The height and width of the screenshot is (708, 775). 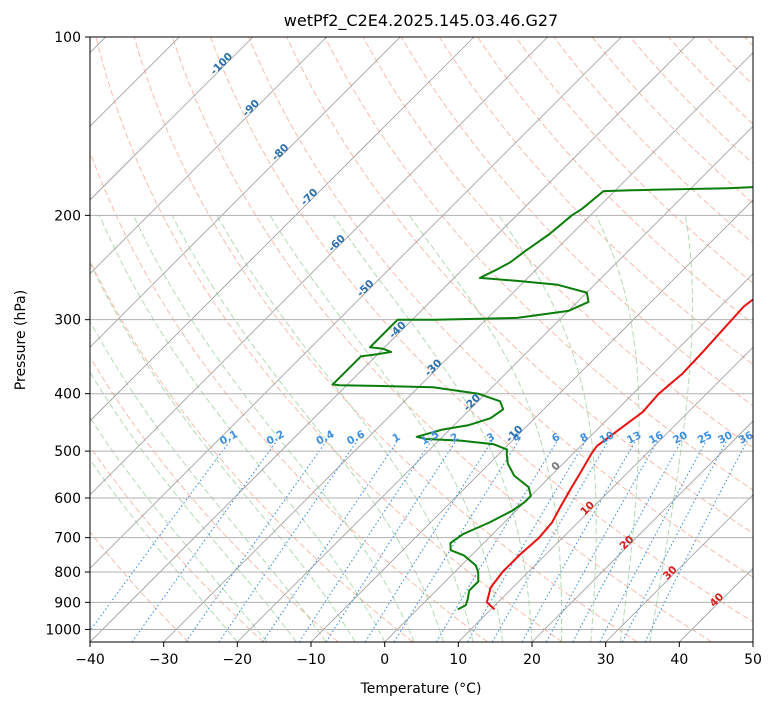 What do you see at coordinates (705, 437) in the screenshot?
I see `mixing-ratio-label: 25` at bounding box center [705, 437].